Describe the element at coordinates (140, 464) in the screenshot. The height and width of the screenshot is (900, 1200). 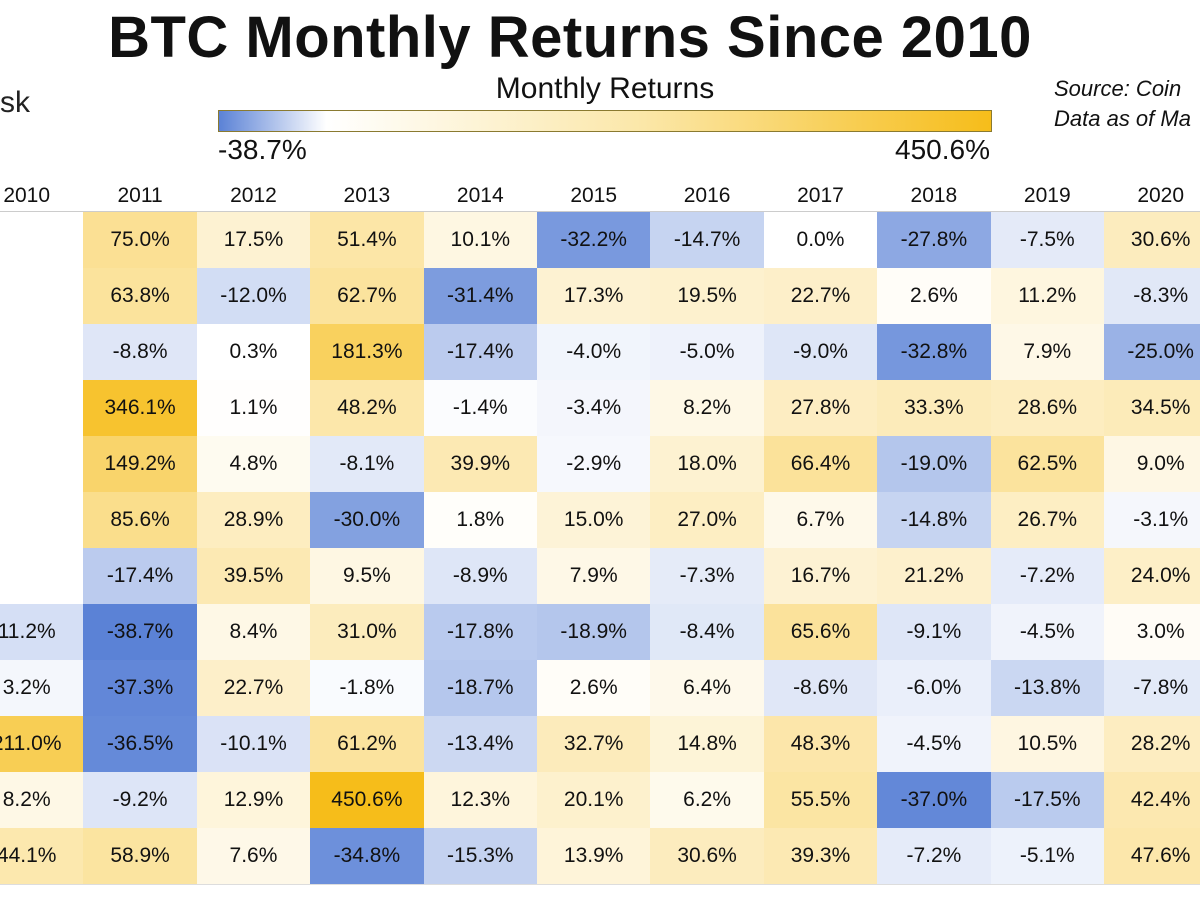
I see `heatmap-cell: 149.2%` at that location.